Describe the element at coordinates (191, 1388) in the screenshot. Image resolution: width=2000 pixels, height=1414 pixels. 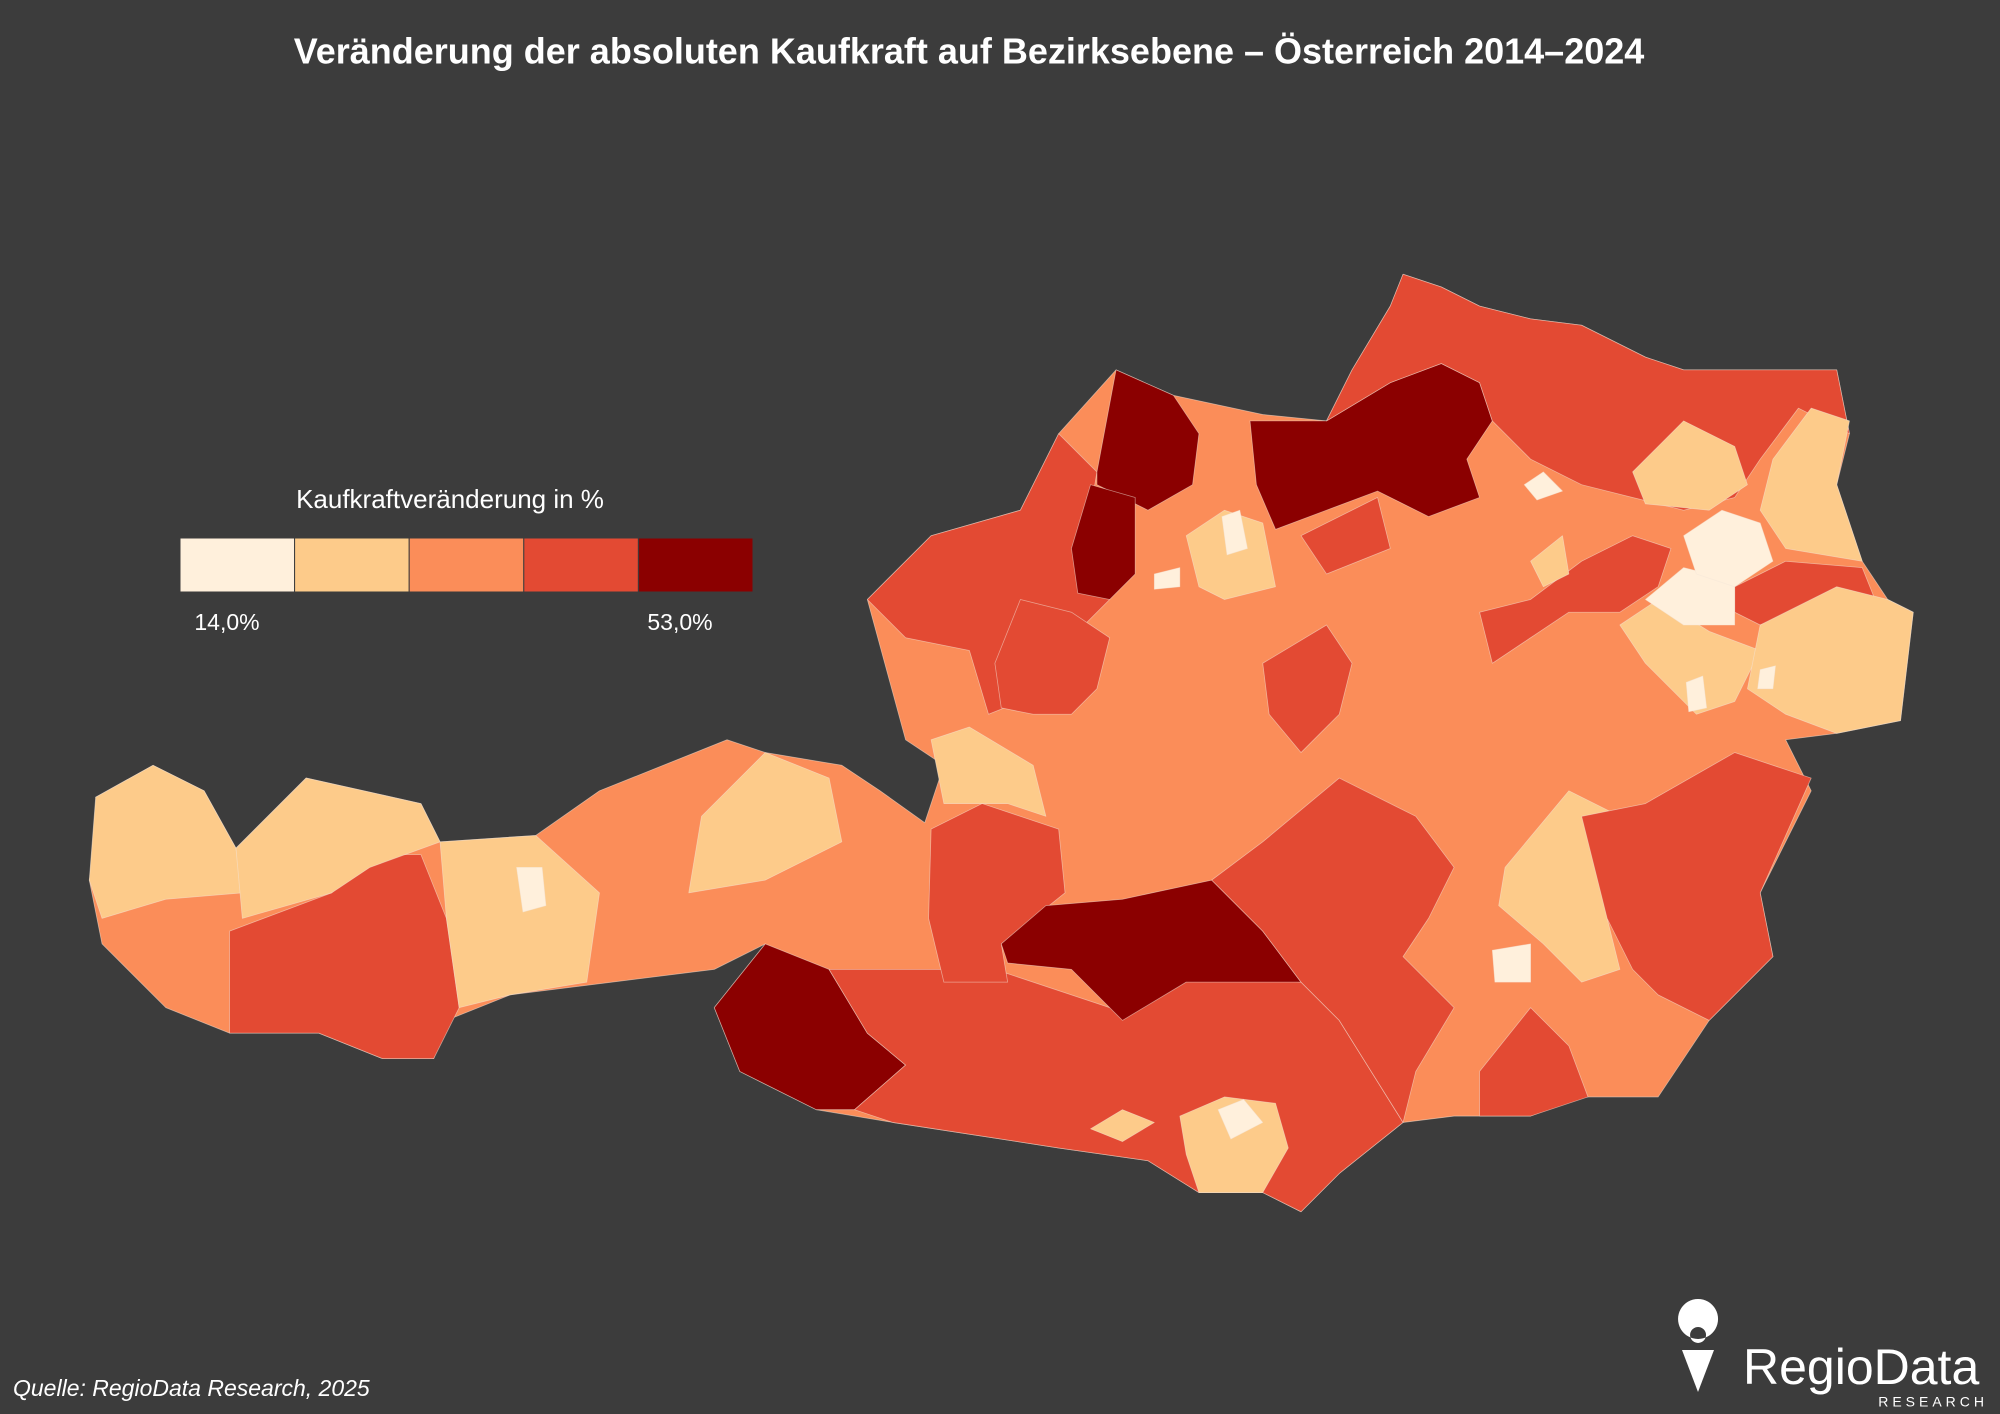
I see `source: Quelle: RegioData Research, 2025` at that location.